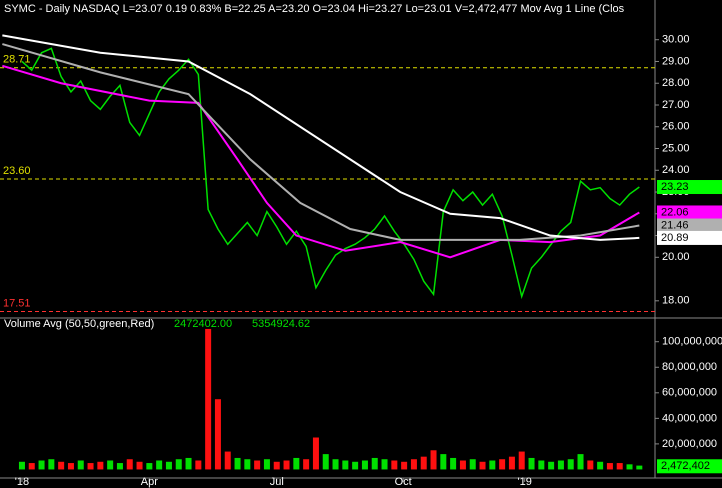 The image size is (722, 488). What do you see at coordinates (675, 187) in the screenshot?
I see `price-tag-label: 23.23` at bounding box center [675, 187].